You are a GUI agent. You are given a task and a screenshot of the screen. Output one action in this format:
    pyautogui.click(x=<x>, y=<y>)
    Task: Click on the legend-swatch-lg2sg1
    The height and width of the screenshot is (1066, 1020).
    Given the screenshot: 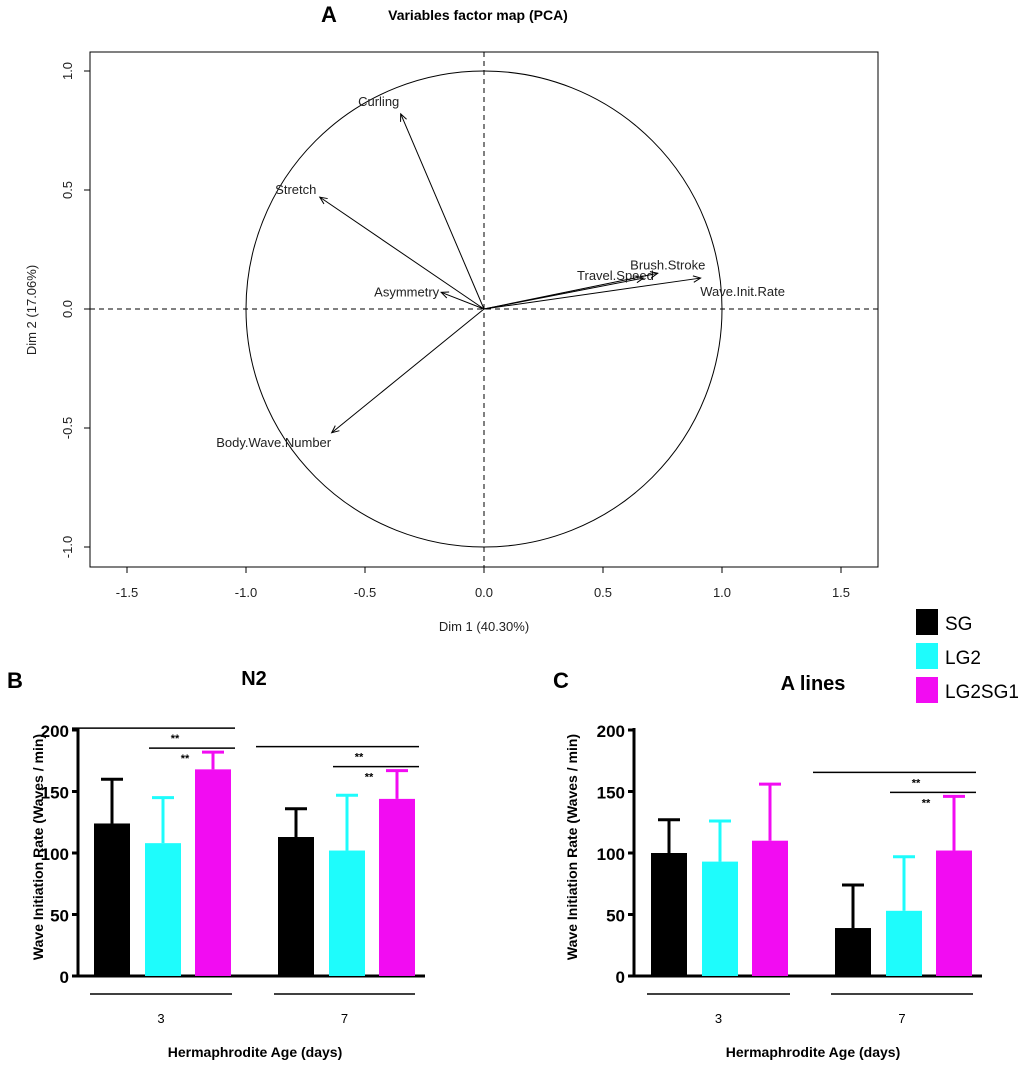 What is the action you would take?
    pyautogui.click(x=927, y=690)
    